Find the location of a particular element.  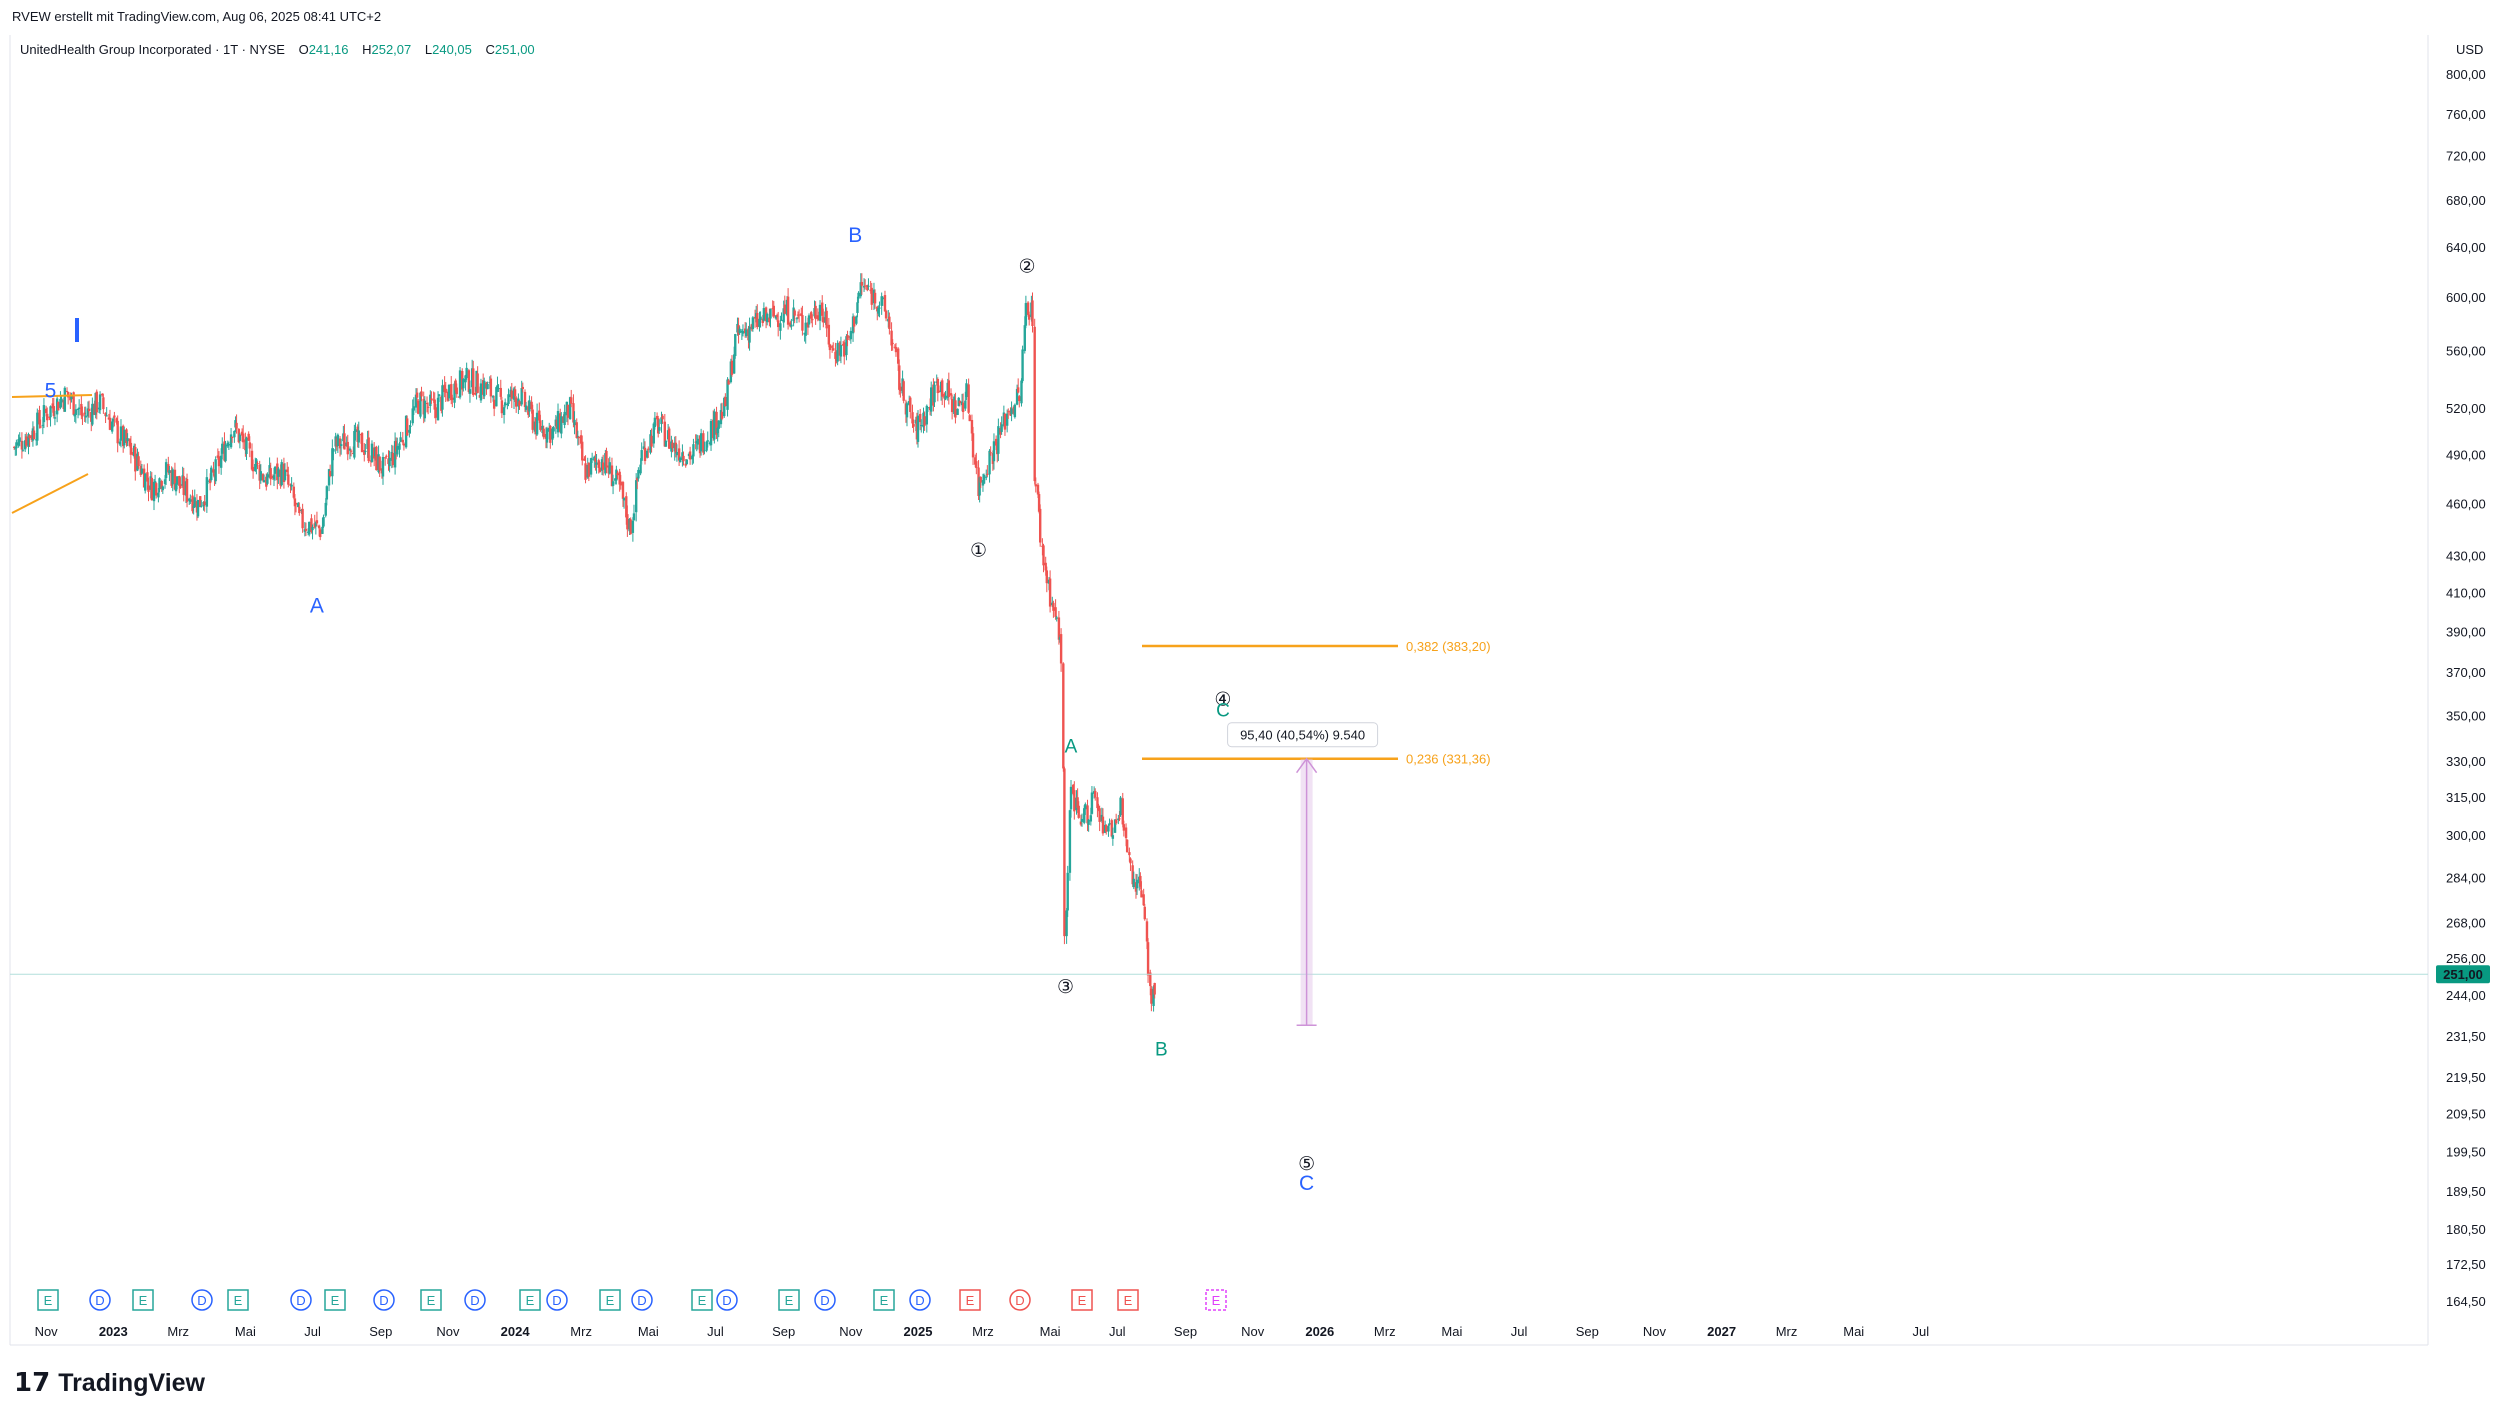

y-tick-label: 172,50 is located at coordinates (2466, 1264).